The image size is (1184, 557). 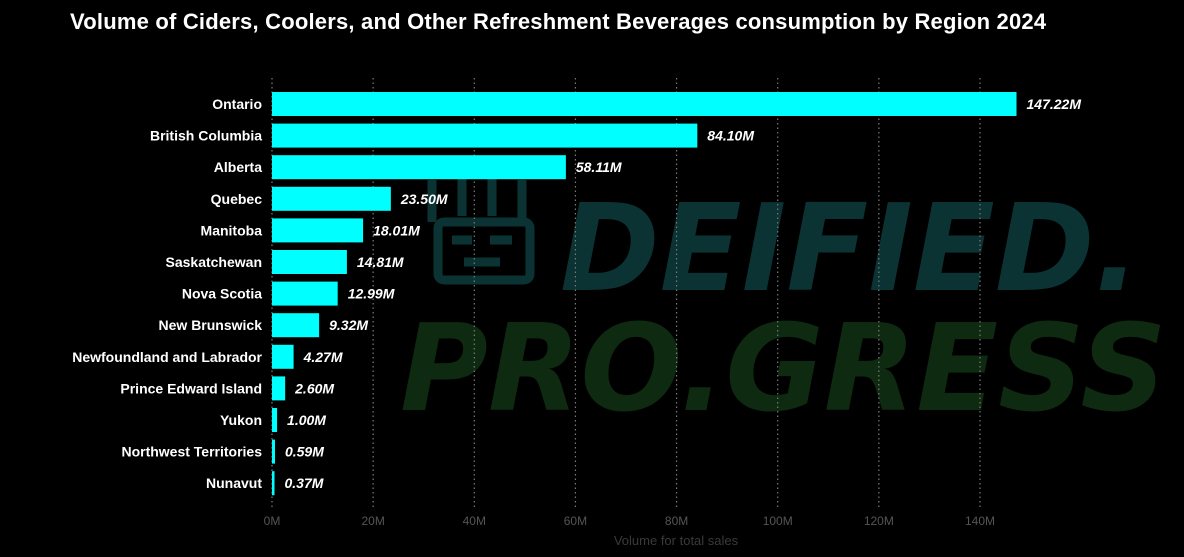 I want to click on category-label: British Columbia, so click(x=206, y=136).